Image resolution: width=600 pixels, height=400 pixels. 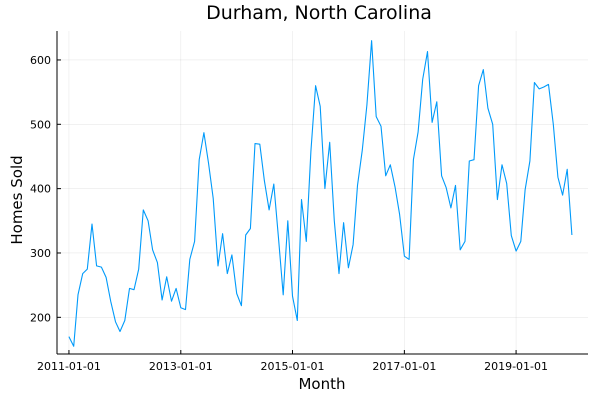 What do you see at coordinates (404, 366) in the screenshot?
I see `x-tick-label: 2017-01-01` at bounding box center [404, 366].